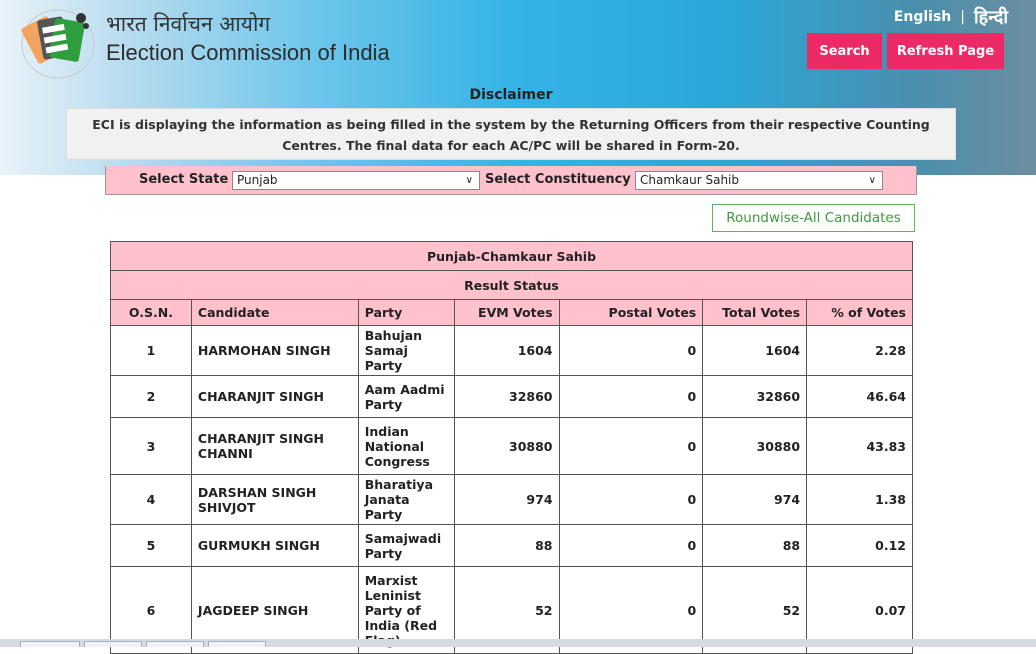 Image resolution: width=1036 pixels, height=654 pixels. What do you see at coordinates (406, 545) in the screenshot?
I see `cell-party: Samajwadi Party` at bounding box center [406, 545].